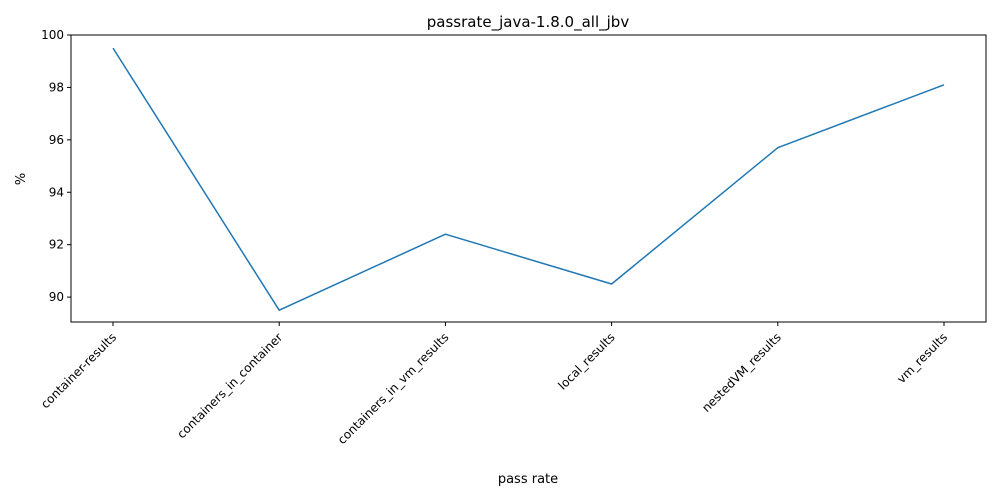 The width and height of the screenshot is (1000, 500). What do you see at coordinates (56, 140) in the screenshot?
I see `y-tick-label: 96` at bounding box center [56, 140].